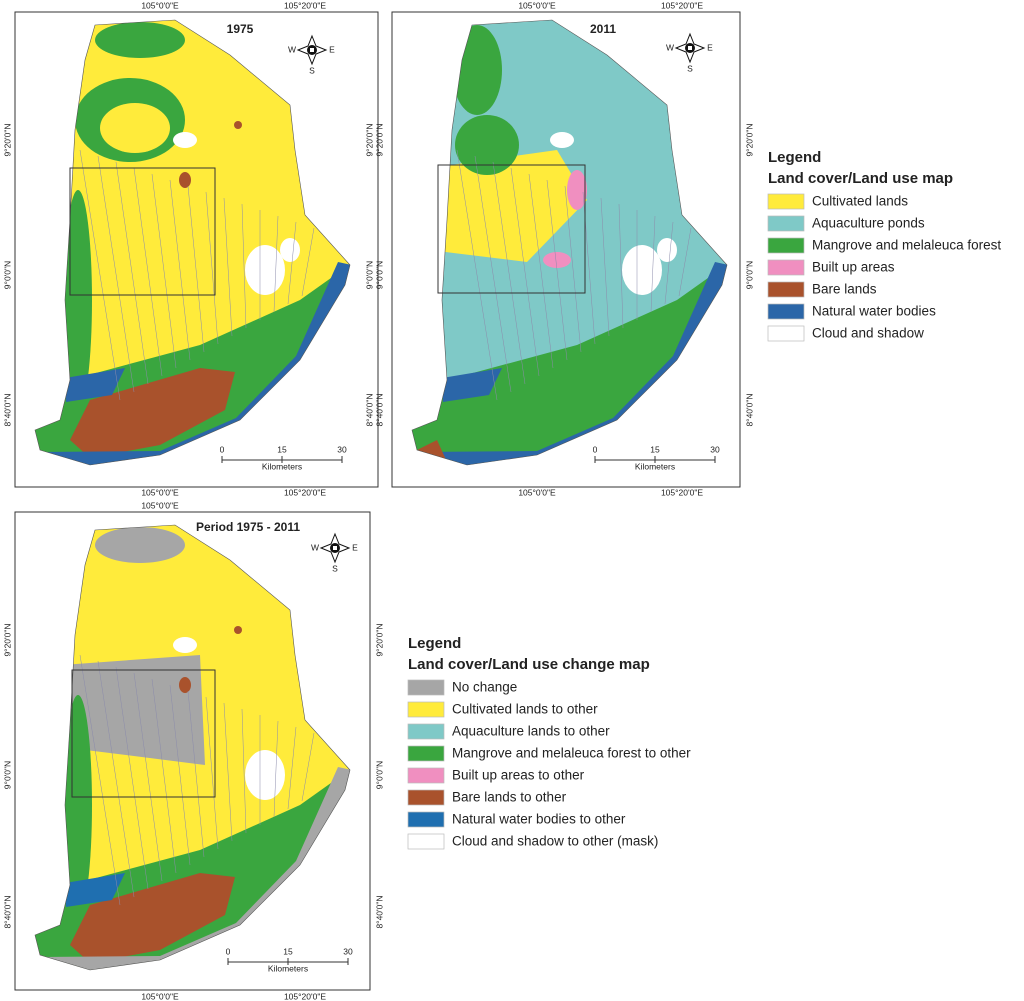 Image resolution: width=1024 pixels, height=1001 pixels. Describe the element at coordinates (509, 797) in the screenshot. I see `legend-label: Bare lands to other` at that location.